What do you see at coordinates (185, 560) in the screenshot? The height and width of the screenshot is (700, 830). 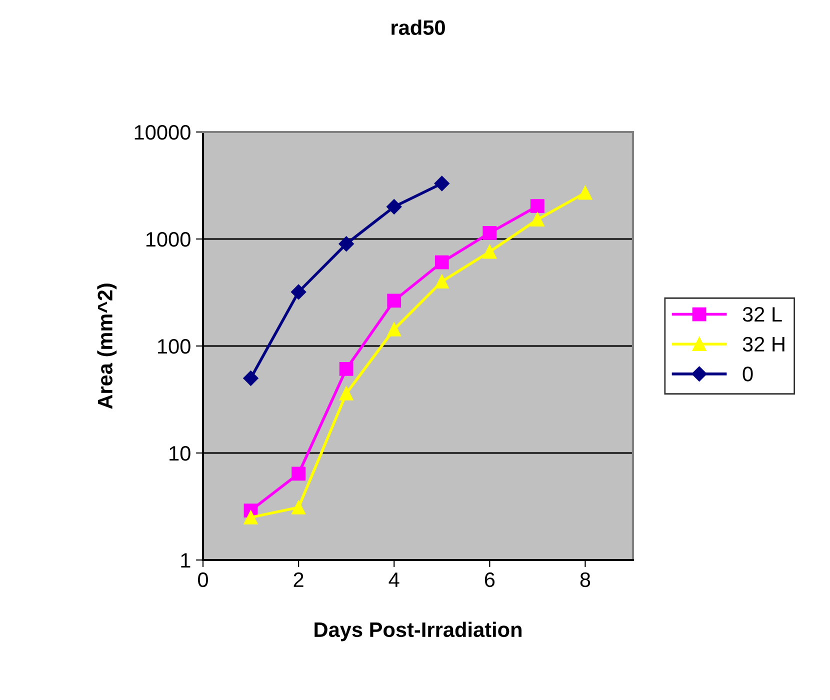 I see `y-tick-label: 1` at bounding box center [185, 560].